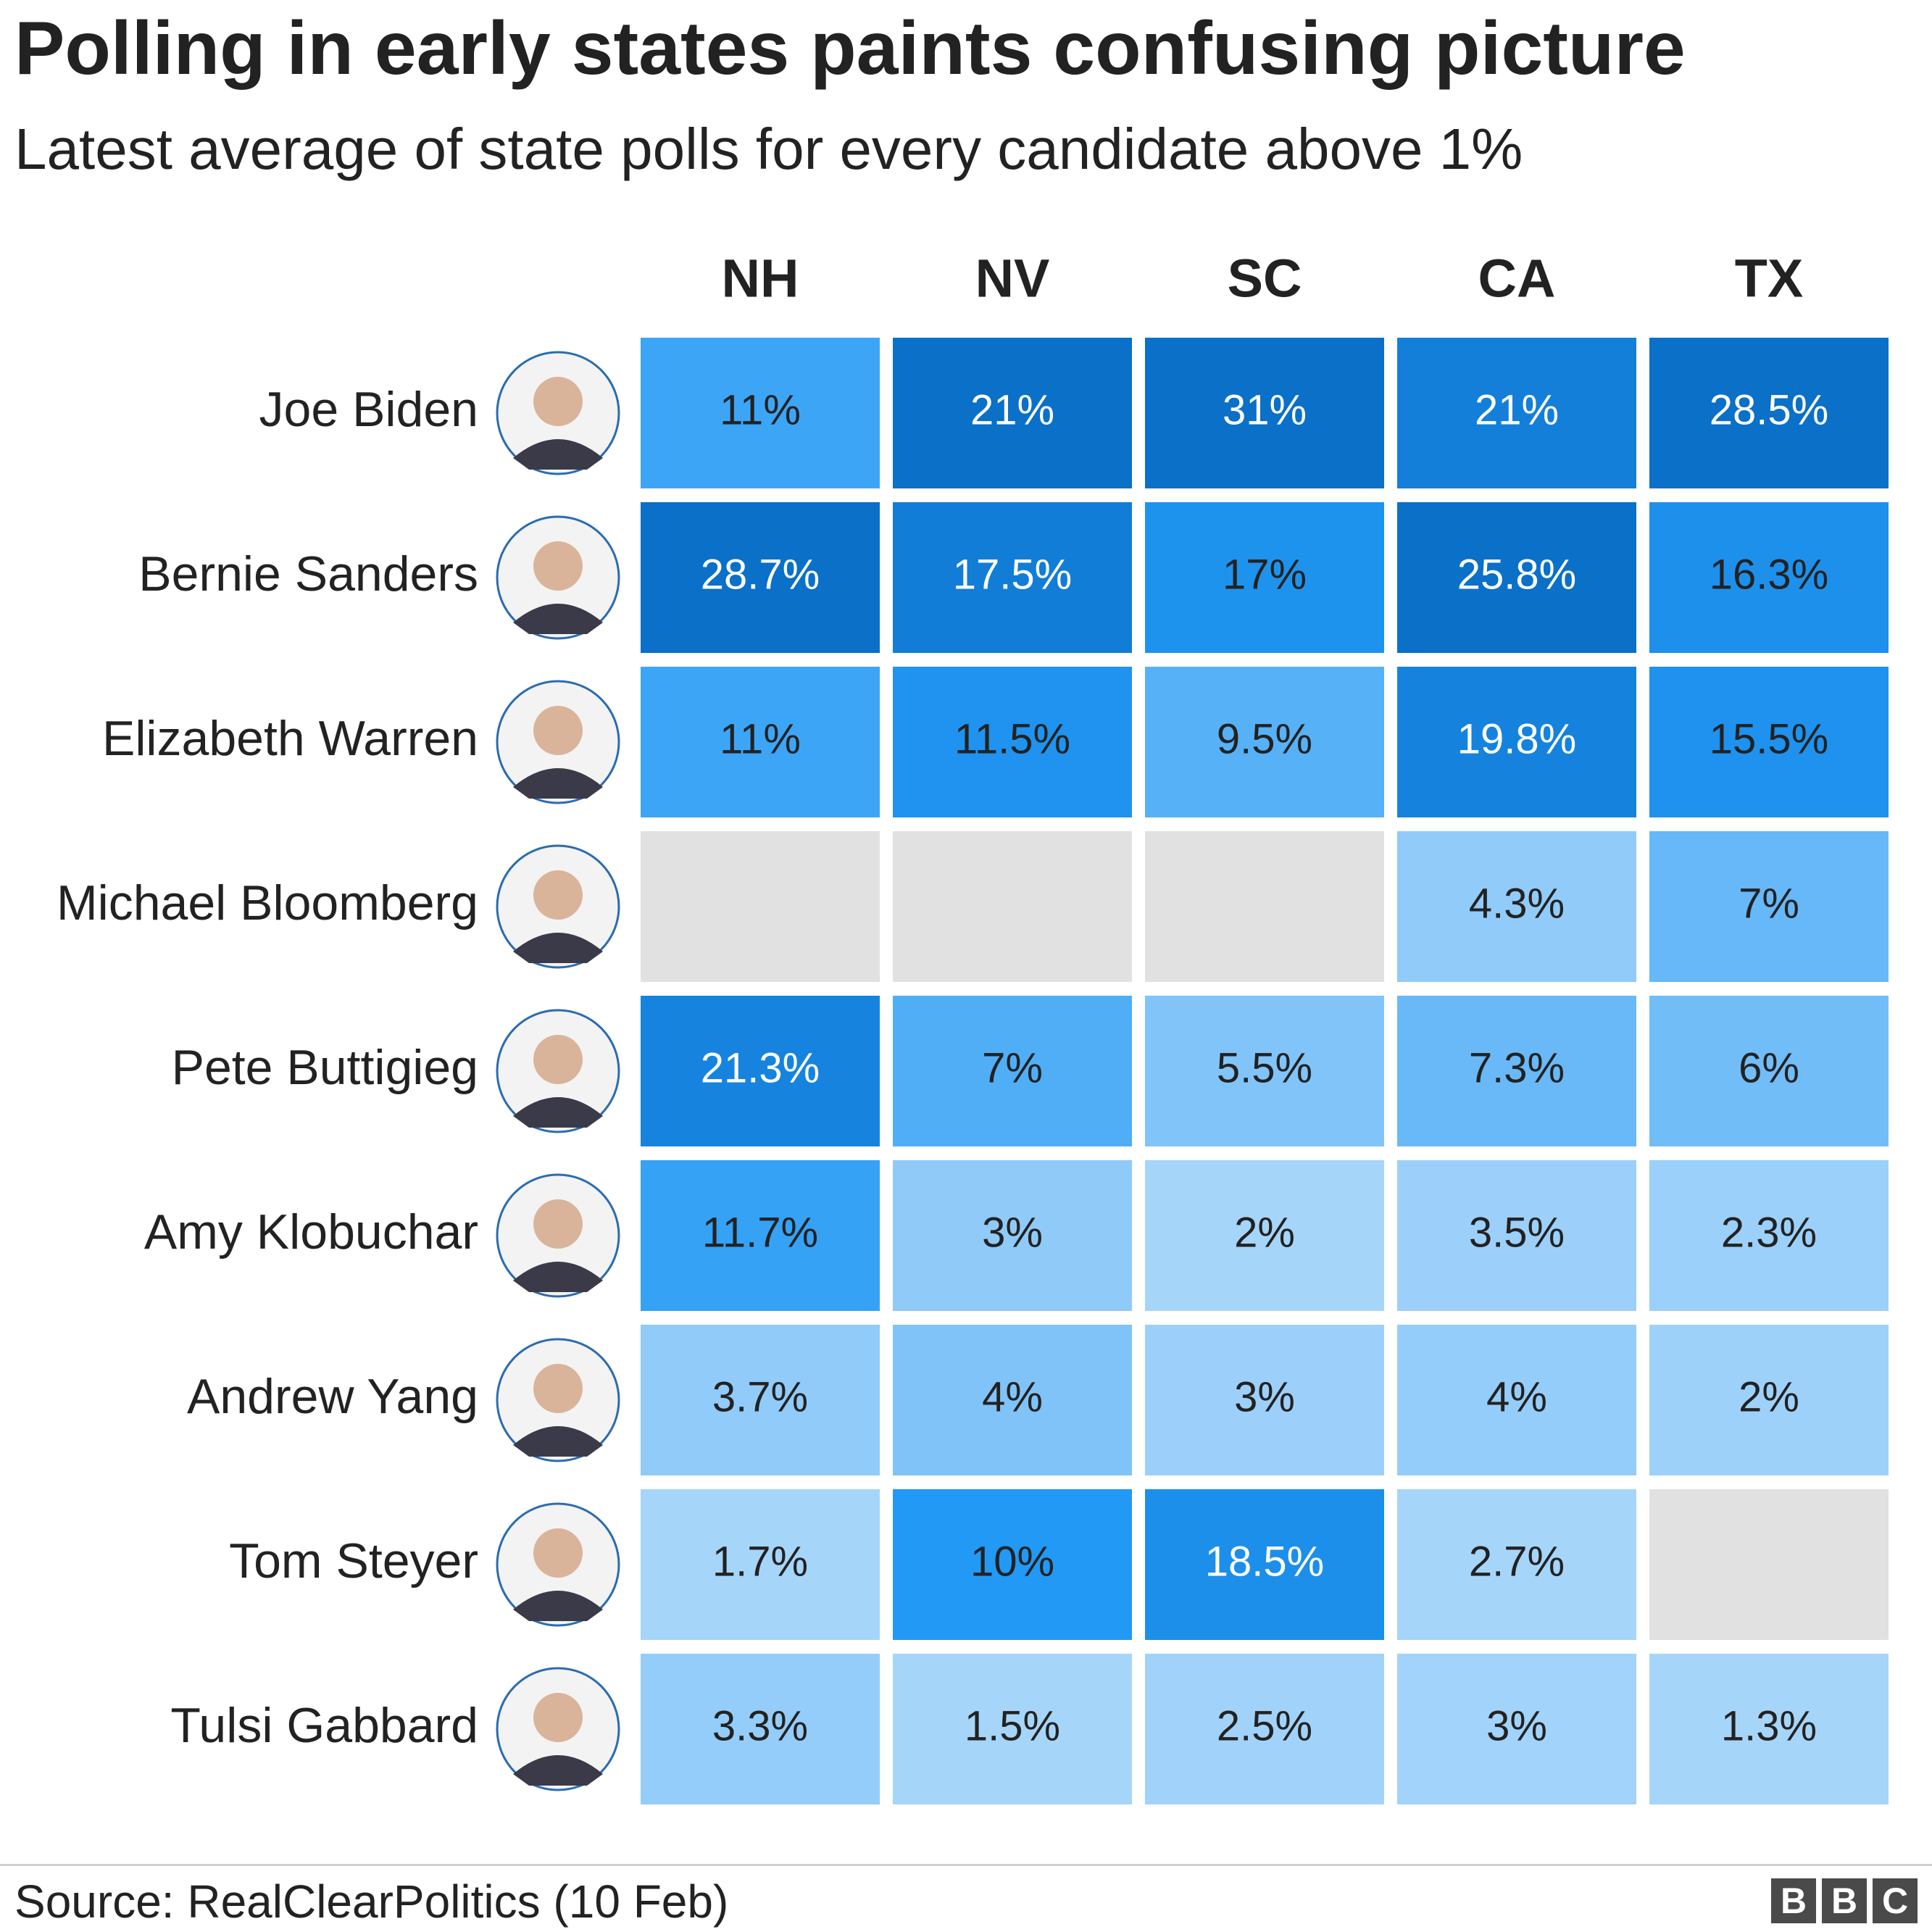  I want to click on cell-label-pete-buttigieg-ca: 7.3%, so click(1517, 1068).